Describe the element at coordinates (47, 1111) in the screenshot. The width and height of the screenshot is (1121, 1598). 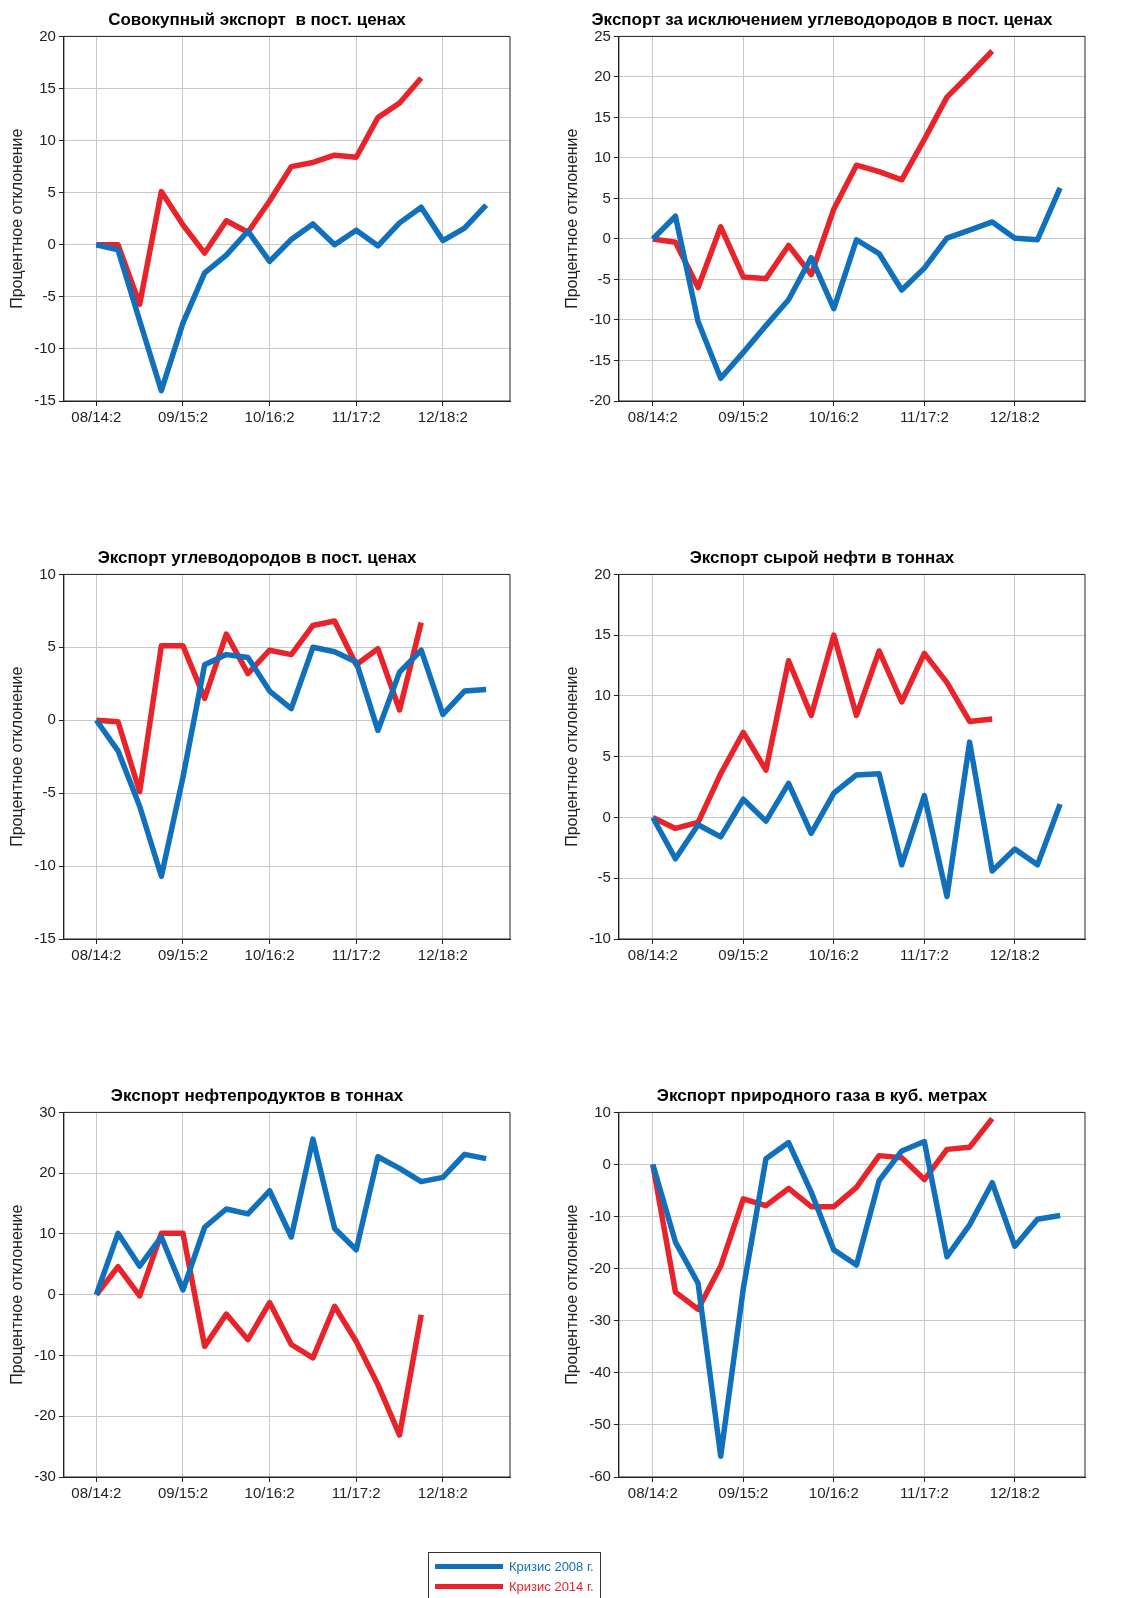
I see `y-tick-label: 30` at that location.